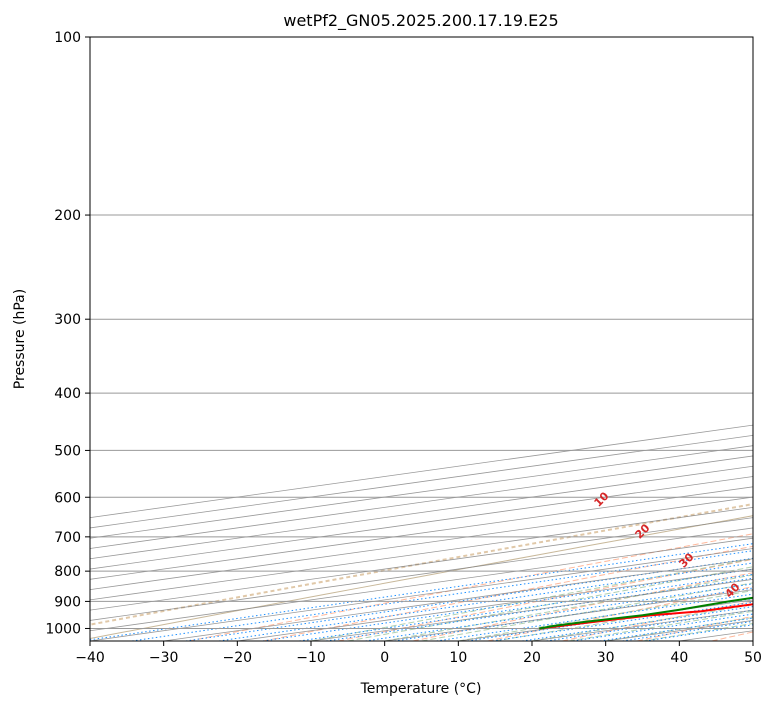 The width and height of the screenshot is (775, 708). Describe the element at coordinates (311, 658) in the screenshot. I see `x-tick-label: −10` at that location.